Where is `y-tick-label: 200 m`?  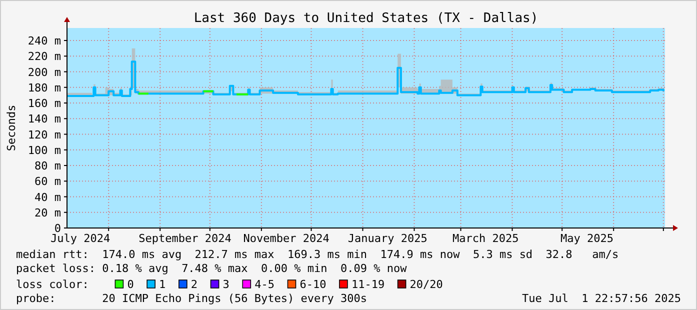 y-tick-label: 200 m is located at coordinates (45, 72).